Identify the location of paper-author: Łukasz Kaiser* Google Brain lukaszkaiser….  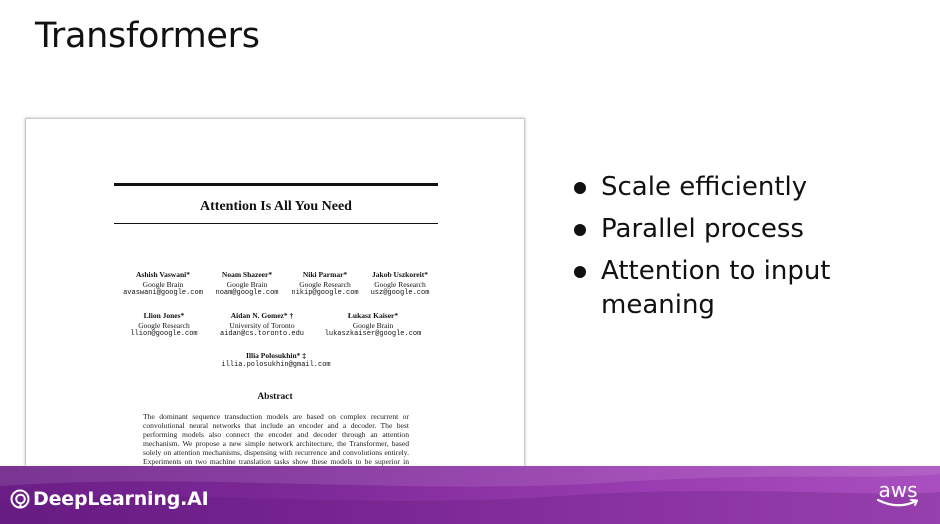
(373, 324).